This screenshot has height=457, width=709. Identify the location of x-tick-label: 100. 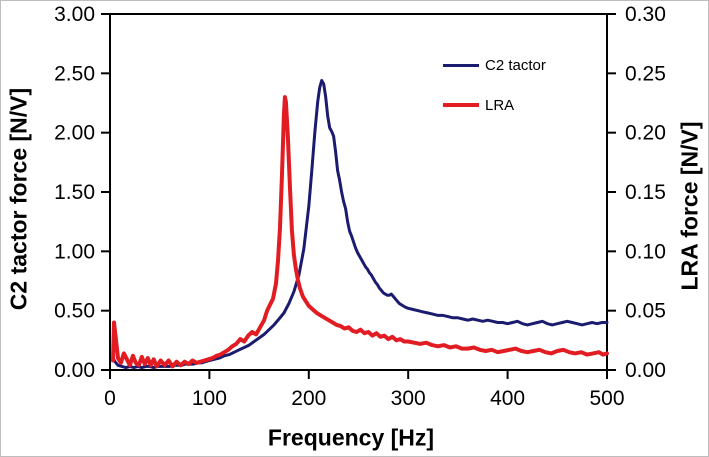
(209, 398).